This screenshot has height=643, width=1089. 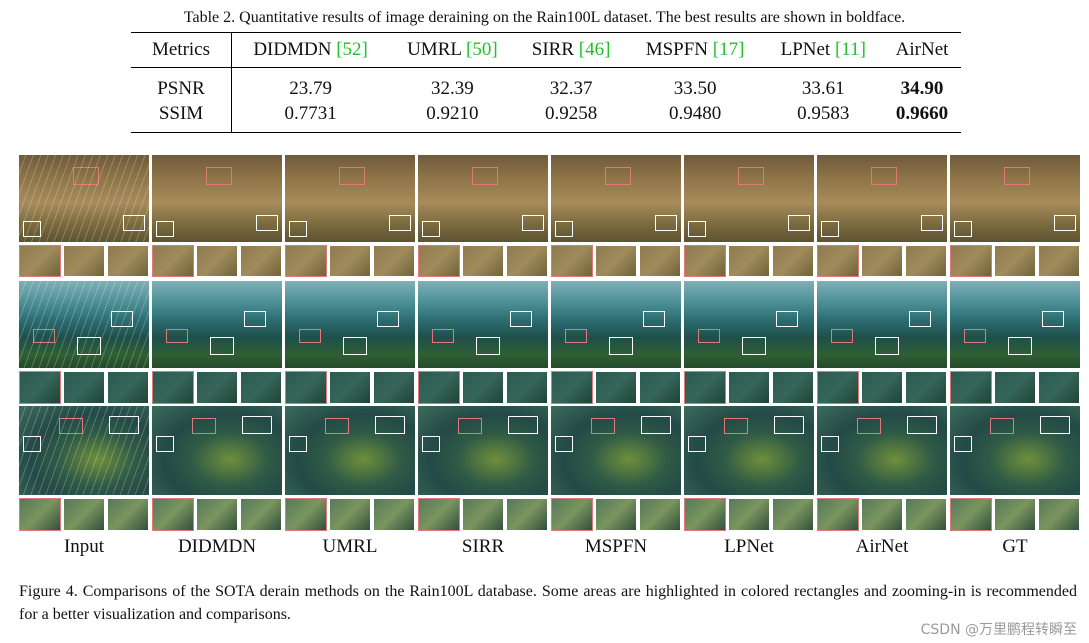 What do you see at coordinates (571, 49) in the screenshot?
I see `method-header: SIRR [46]` at bounding box center [571, 49].